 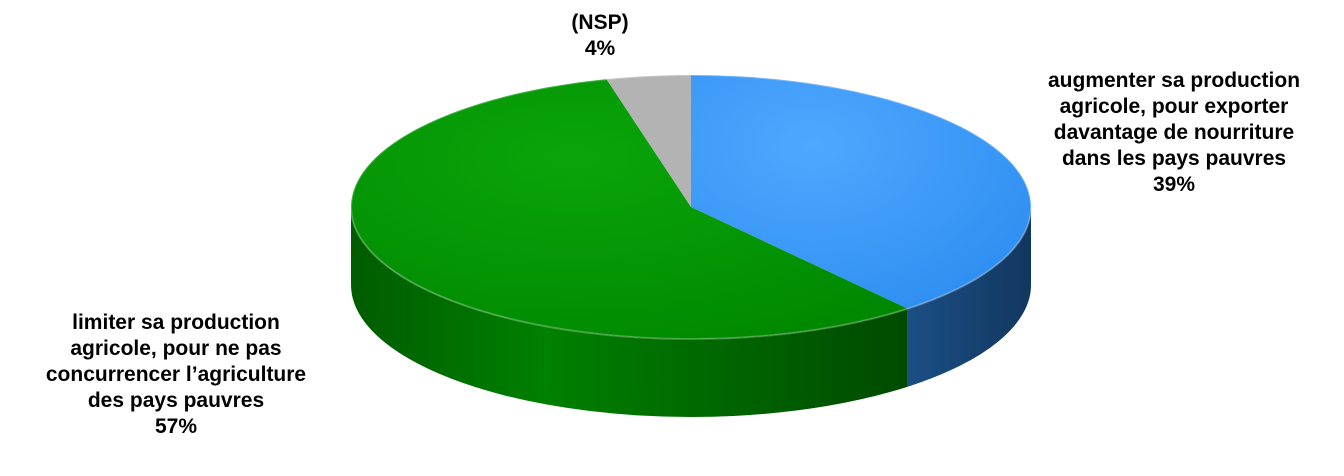 I want to click on label-limiter-line: limiter sa production, so click(x=176, y=322).